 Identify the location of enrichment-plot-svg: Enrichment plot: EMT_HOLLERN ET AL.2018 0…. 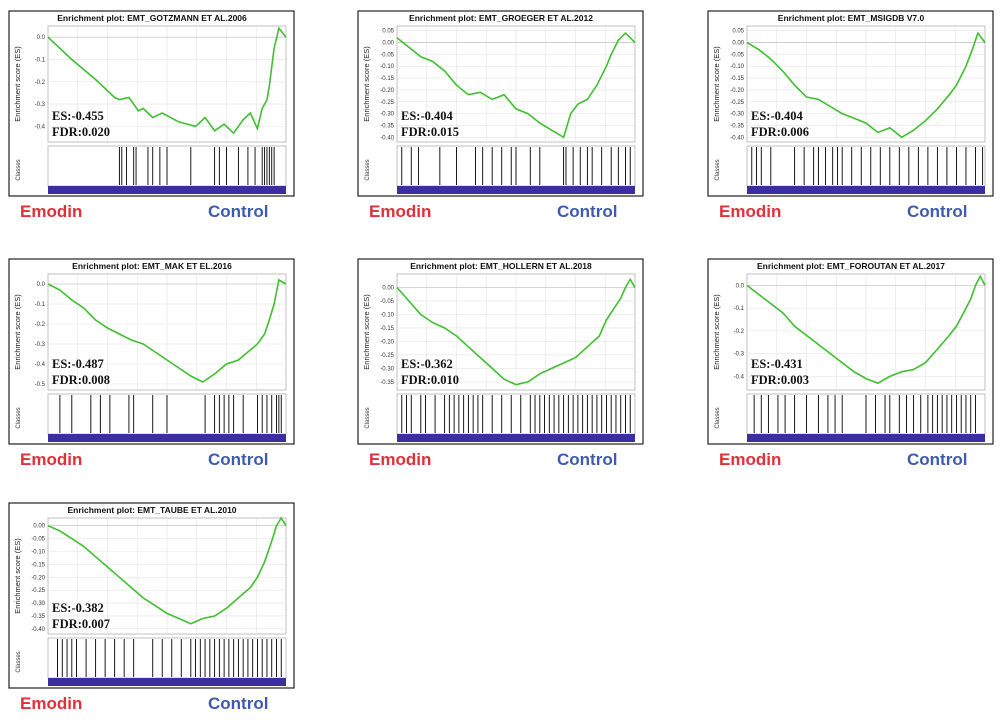
(500, 351).